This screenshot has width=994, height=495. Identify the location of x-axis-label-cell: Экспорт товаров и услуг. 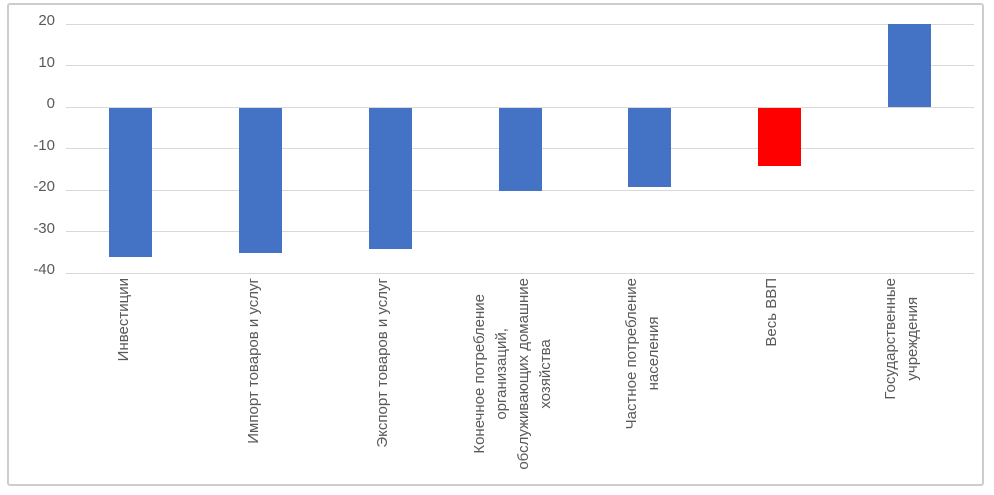
(383, 384).